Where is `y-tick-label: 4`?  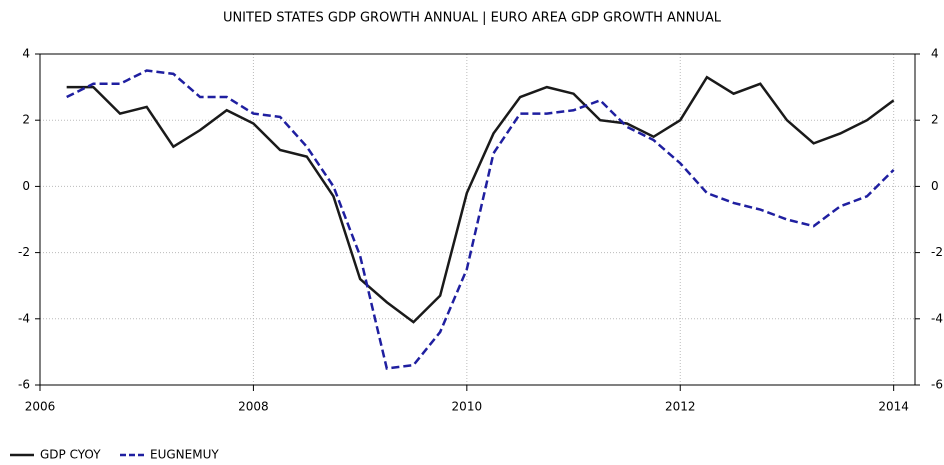 y-tick-label: 4 is located at coordinates (26, 54).